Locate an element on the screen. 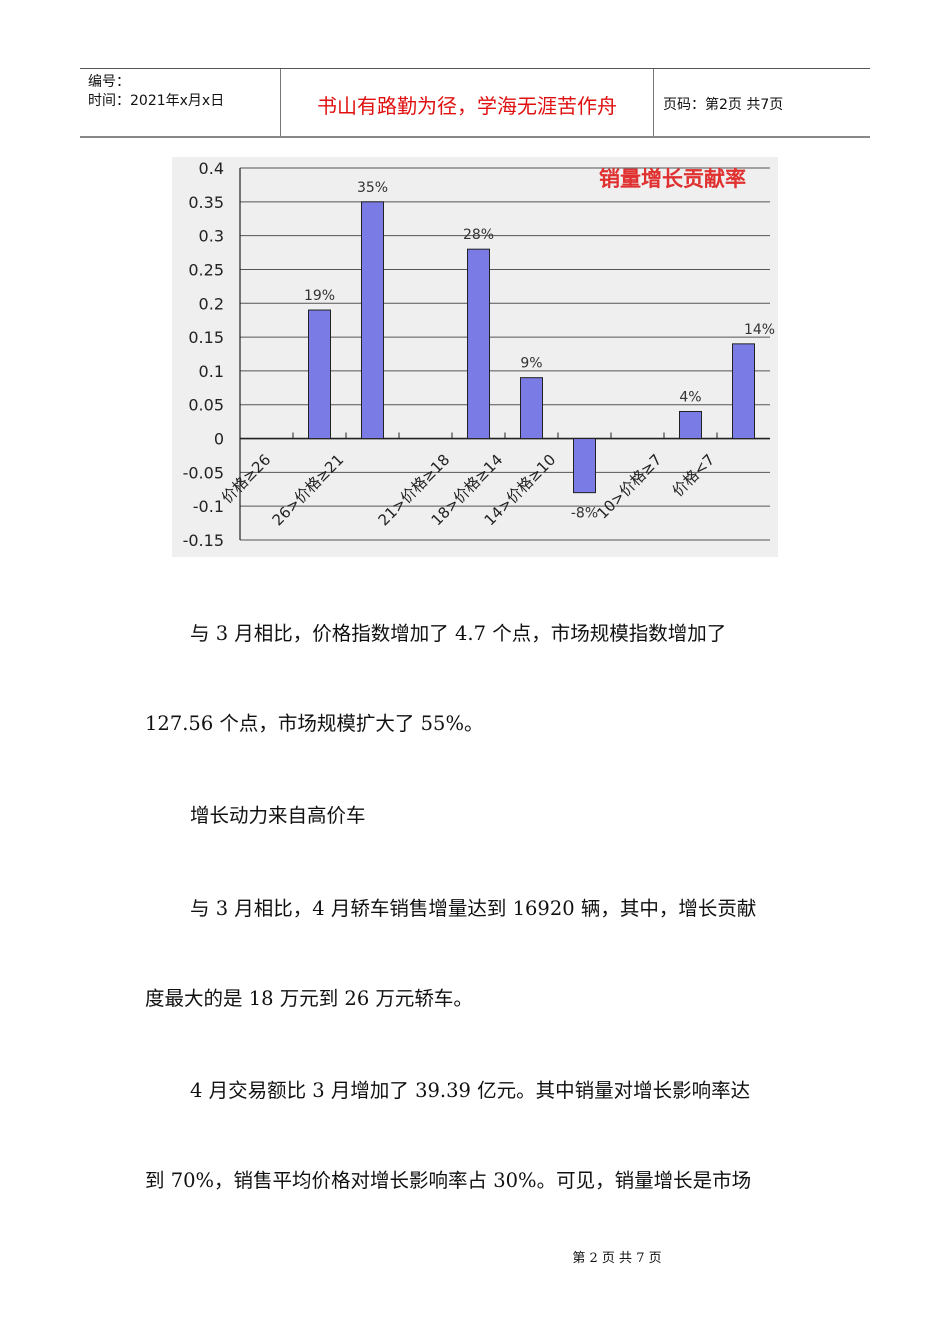 The width and height of the screenshot is (950, 1344). header-meta: 编号： 时间：2021年x月x日 is located at coordinates (180, 102).